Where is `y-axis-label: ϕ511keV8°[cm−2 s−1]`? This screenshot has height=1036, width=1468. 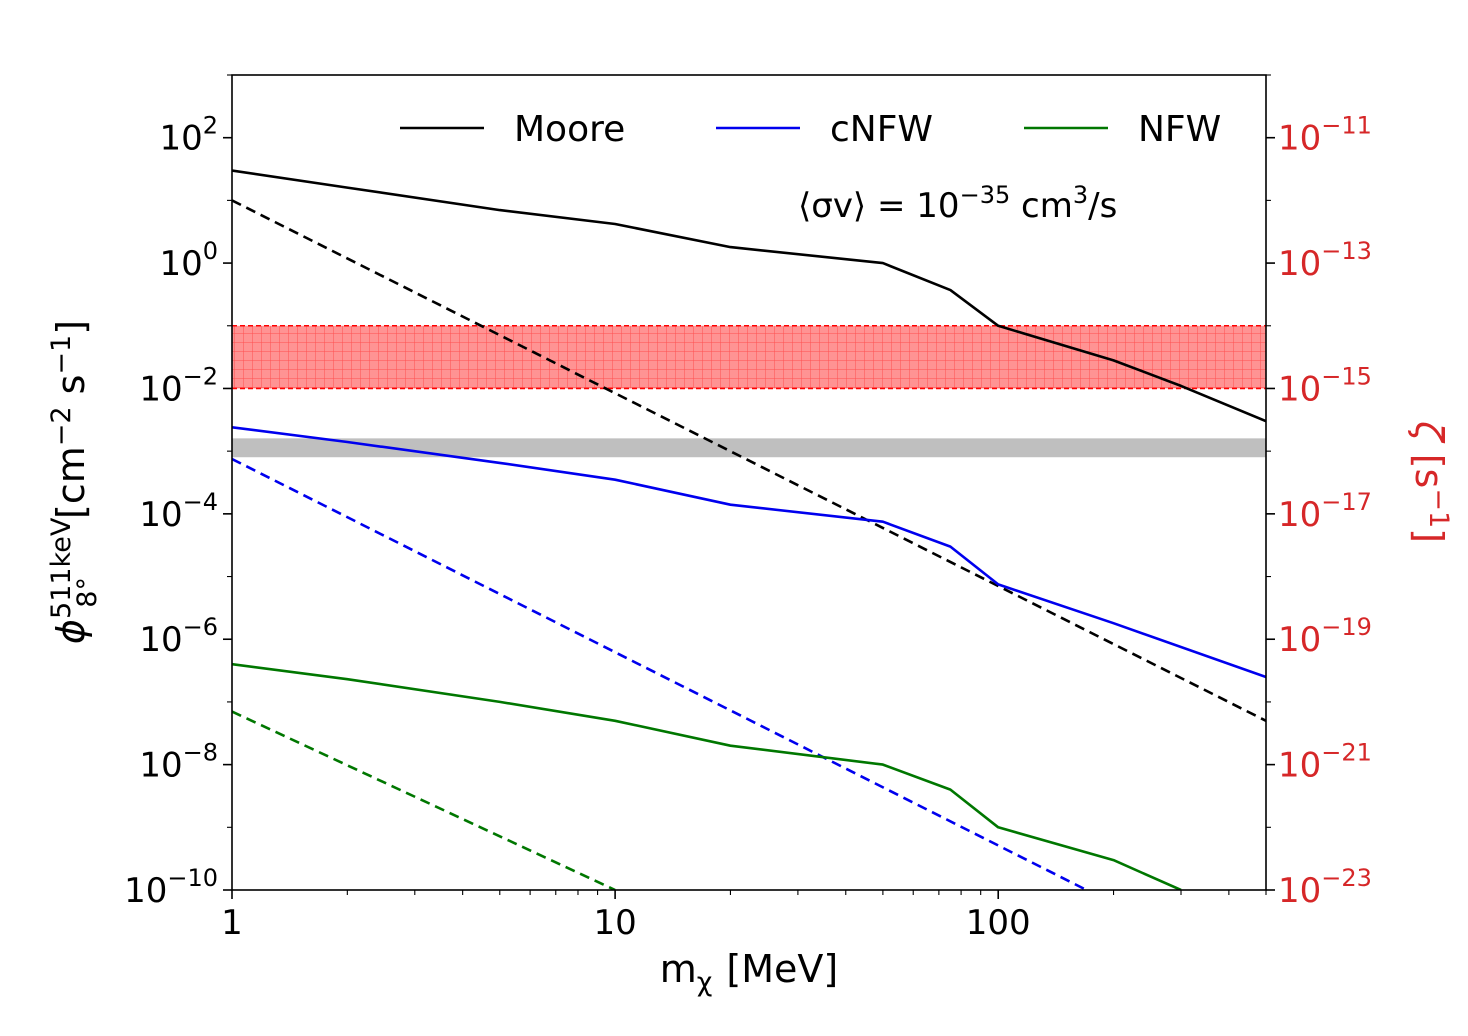 y-axis-label: ϕ511keV8°[cm−2 s−1] is located at coordinates (74, 482).